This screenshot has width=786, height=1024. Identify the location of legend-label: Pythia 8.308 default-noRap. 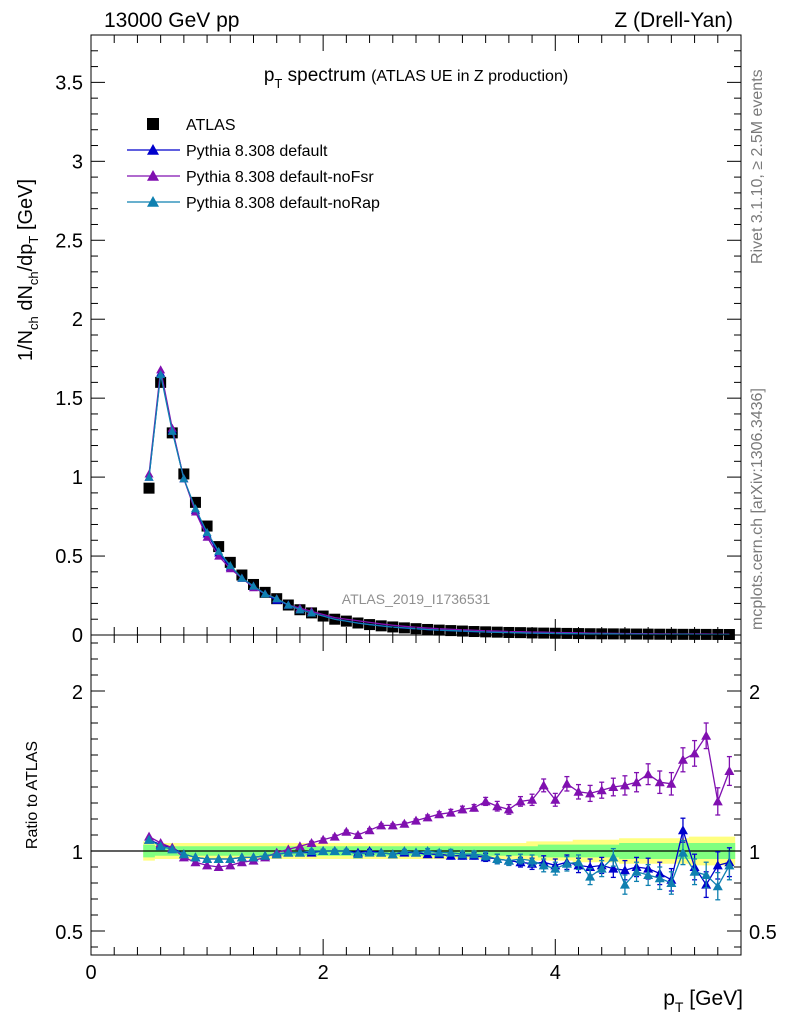
(283, 203).